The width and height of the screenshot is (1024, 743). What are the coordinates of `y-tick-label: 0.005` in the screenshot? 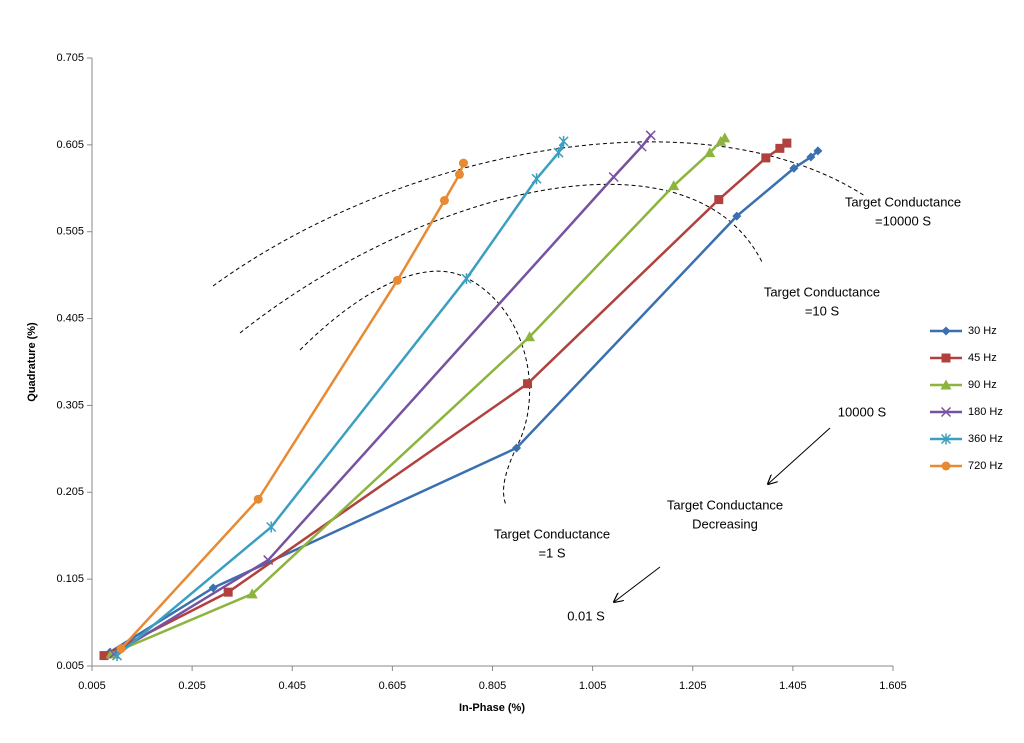 It's located at (70, 666).